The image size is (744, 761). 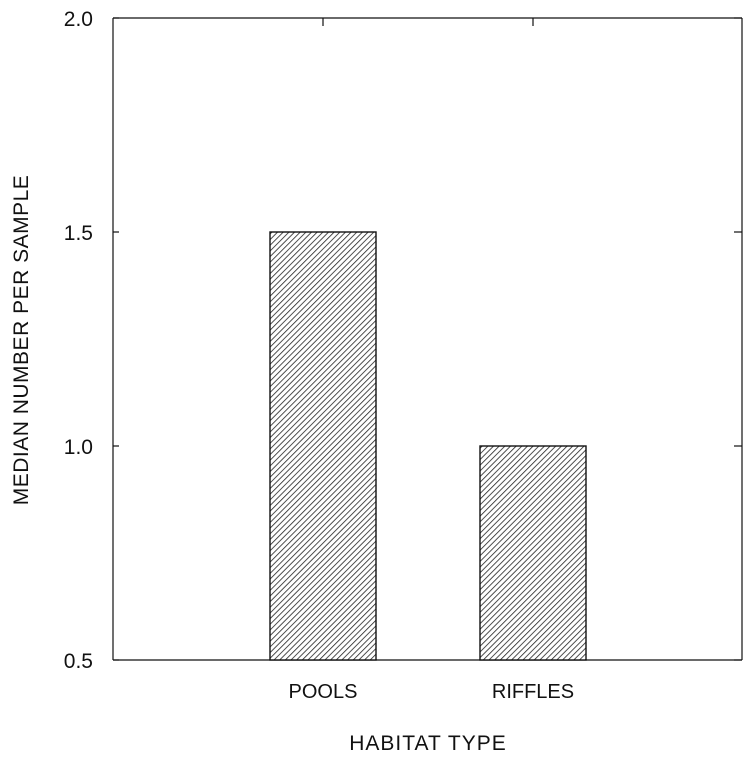 What do you see at coordinates (428, 22) in the screenshot?
I see `x-axis-ticks` at bounding box center [428, 22].